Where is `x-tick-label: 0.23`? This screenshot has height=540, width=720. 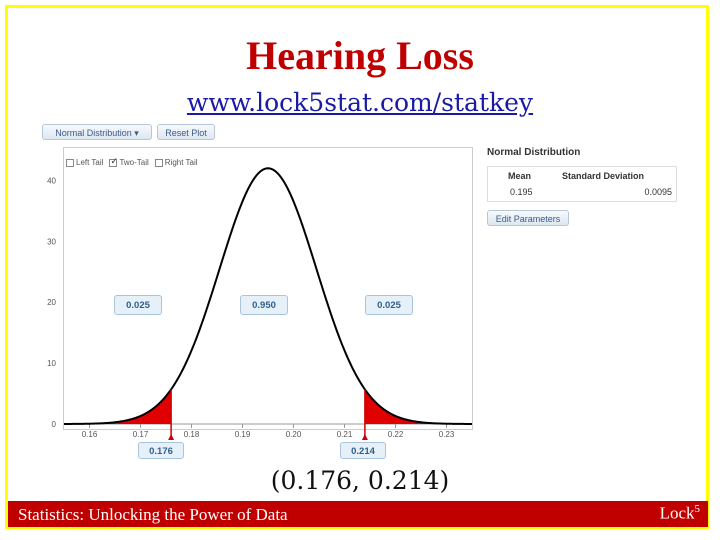 x-tick-label: 0.23 is located at coordinates (447, 434).